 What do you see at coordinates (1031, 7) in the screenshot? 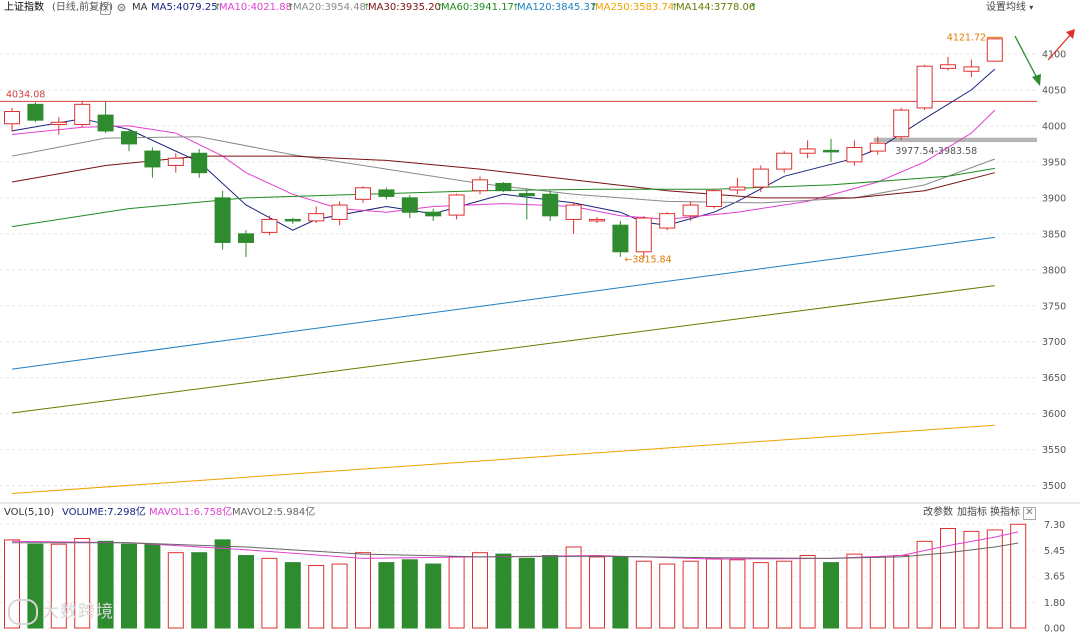
I see `chevron-down-icon: ▾` at bounding box center [1031, 7].